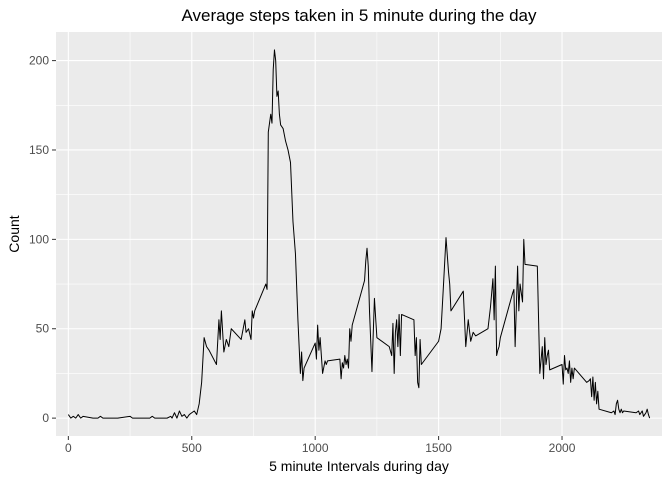 The image size is (672, 480). What do you see at coordinates (359, 466) in the screenshot?
I see `x-axis-title: 5 minute Intervals during day` at bounding box center [359, 466].